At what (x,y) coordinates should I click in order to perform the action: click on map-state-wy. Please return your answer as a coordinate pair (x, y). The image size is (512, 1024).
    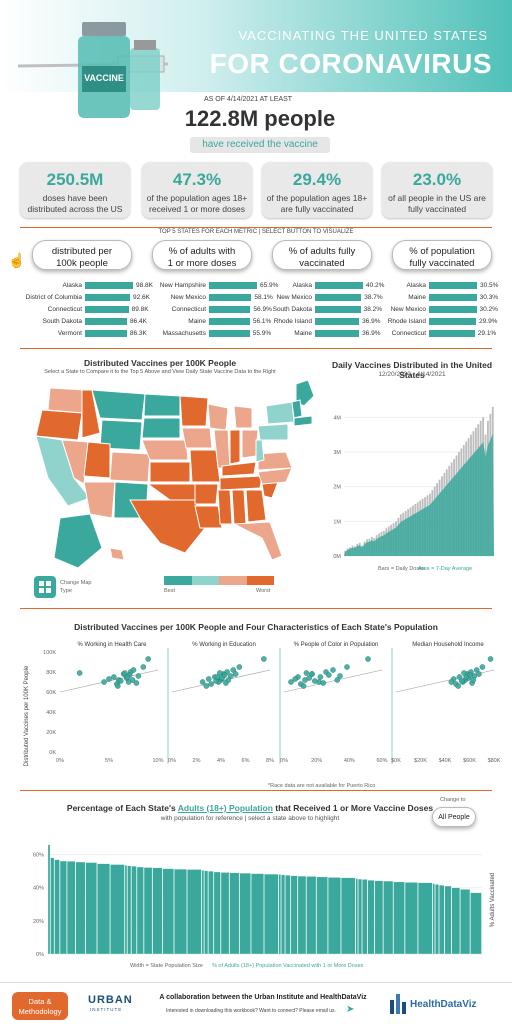
    Looking at the image, I should click on (121, 435).